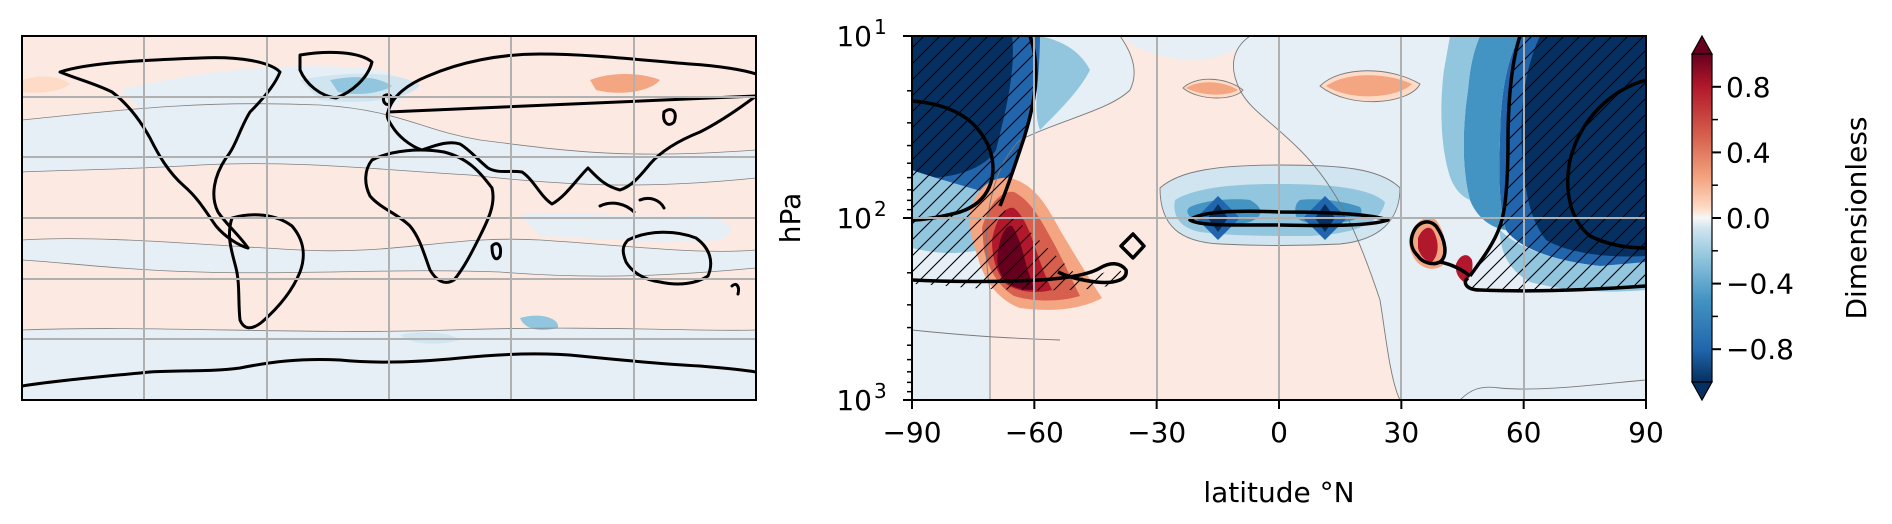  Describe the element at coordinates (1748, 218) in the screenshot. I see `colorbar-tick-label: 0.0` at that location.